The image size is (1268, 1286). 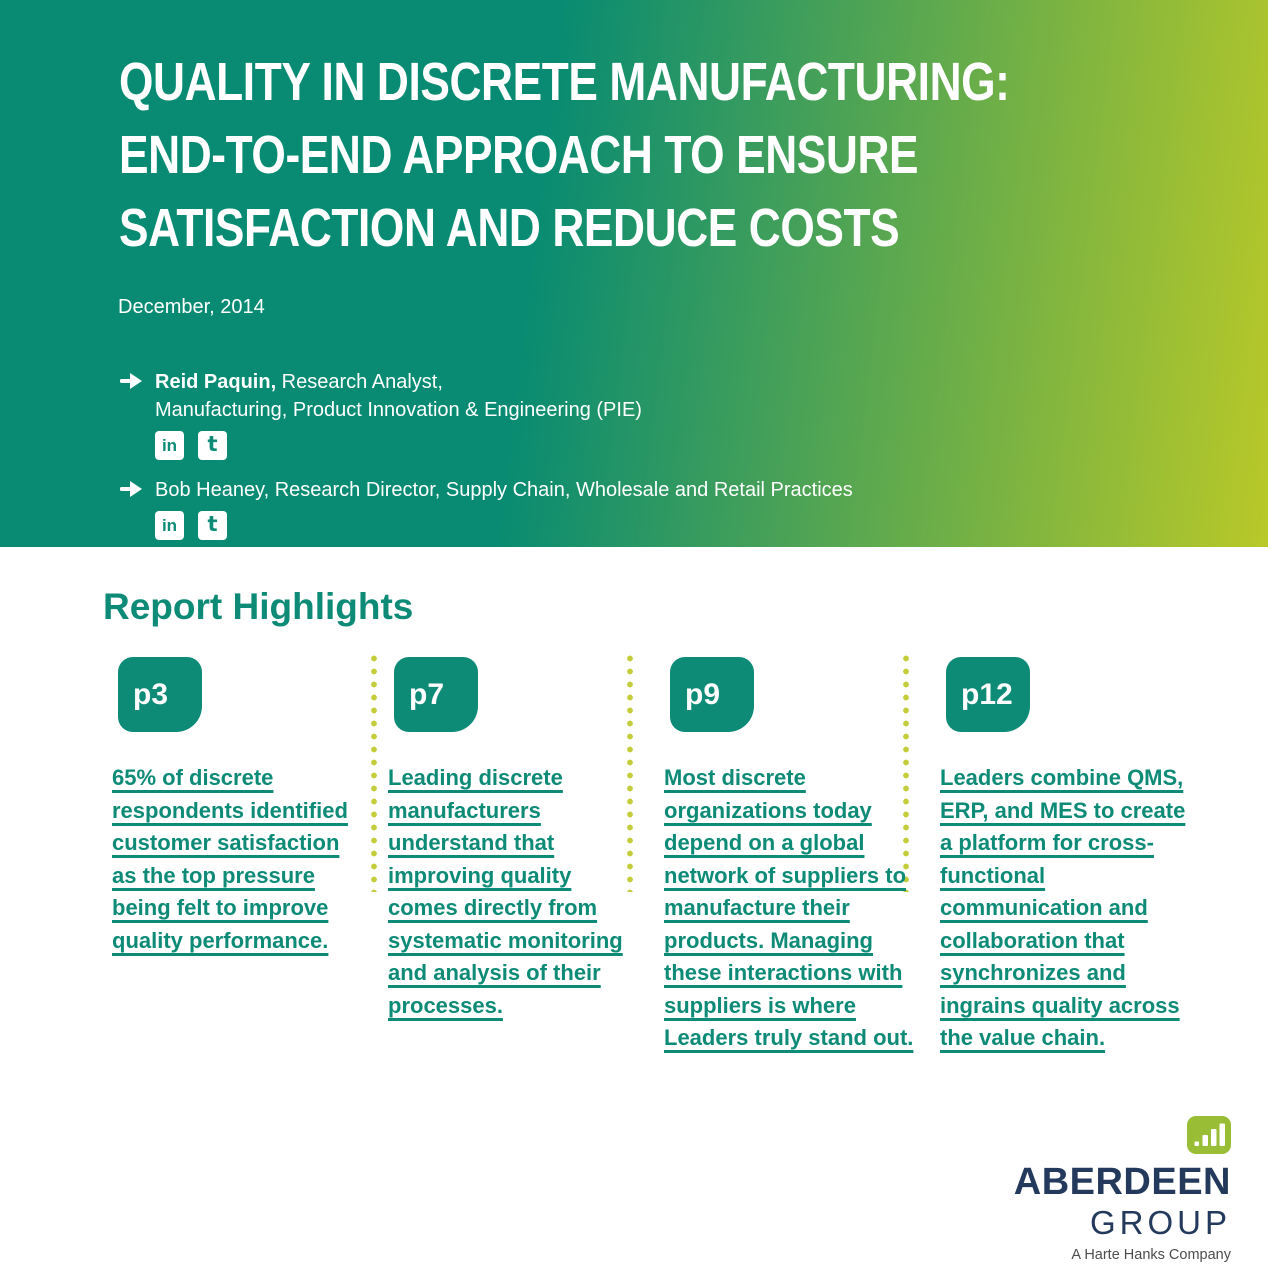 What do you see at coordinates (1122, 1182) in the screenshot?
I see `logo-wordmark: ABERDEEN` at bounding box center [1122, 1182].